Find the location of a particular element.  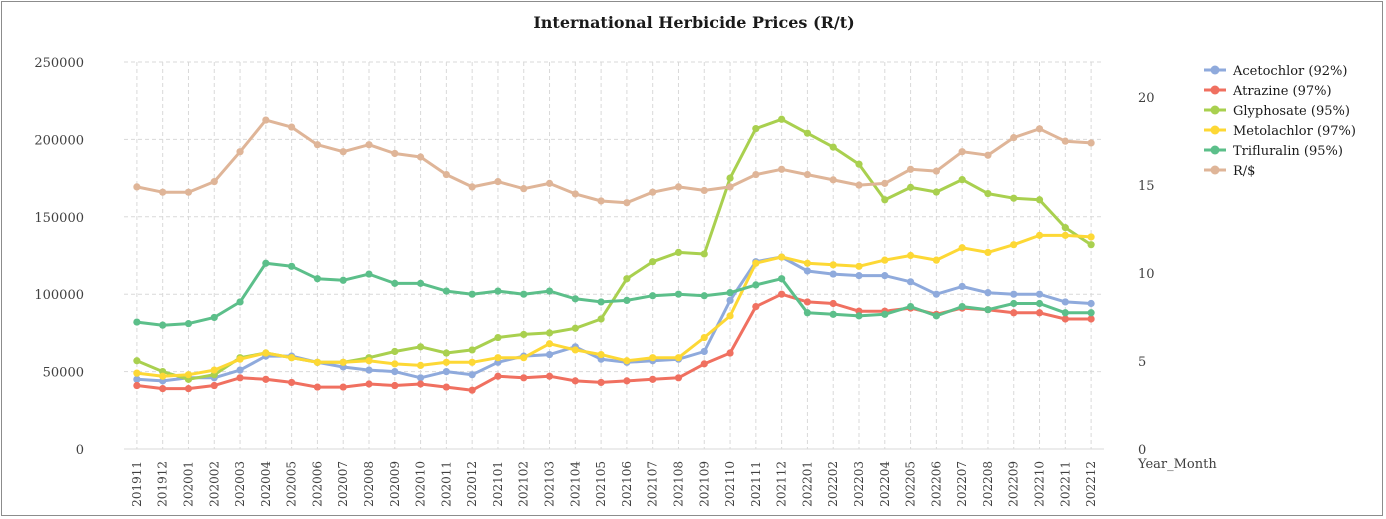

right-y-tick-label: 5 is located at coordinates (1142, 362).